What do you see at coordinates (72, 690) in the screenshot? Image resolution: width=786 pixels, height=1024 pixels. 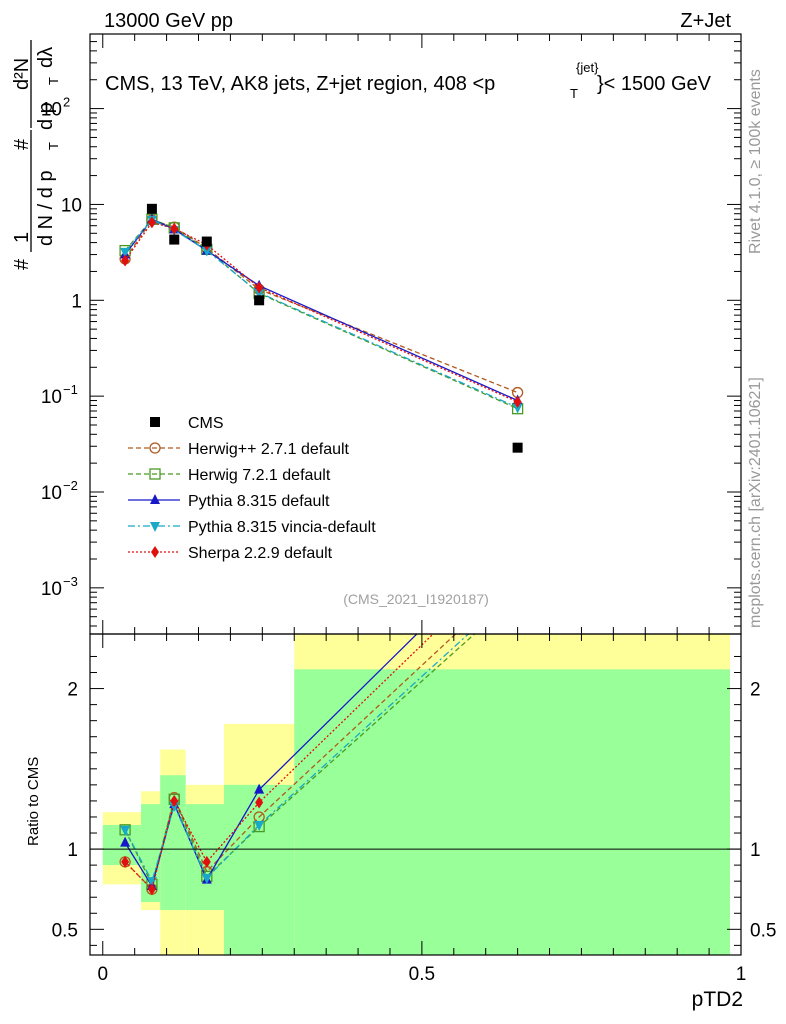 I see `ratio-tick-label-left: 2` at bounding box center [72, 690].